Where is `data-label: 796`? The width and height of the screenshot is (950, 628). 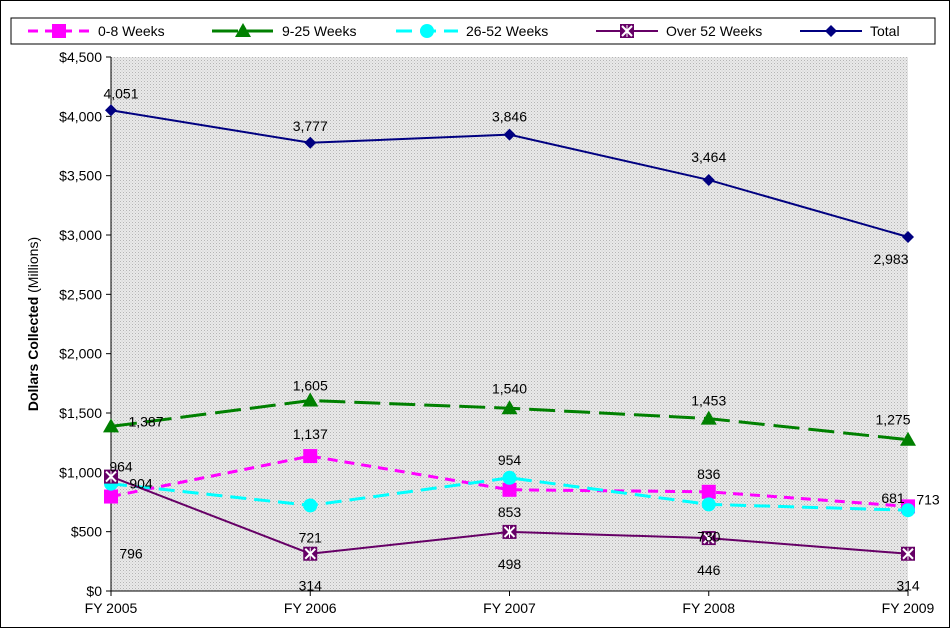 data-label: 796 is located at coordinates (131, 554).